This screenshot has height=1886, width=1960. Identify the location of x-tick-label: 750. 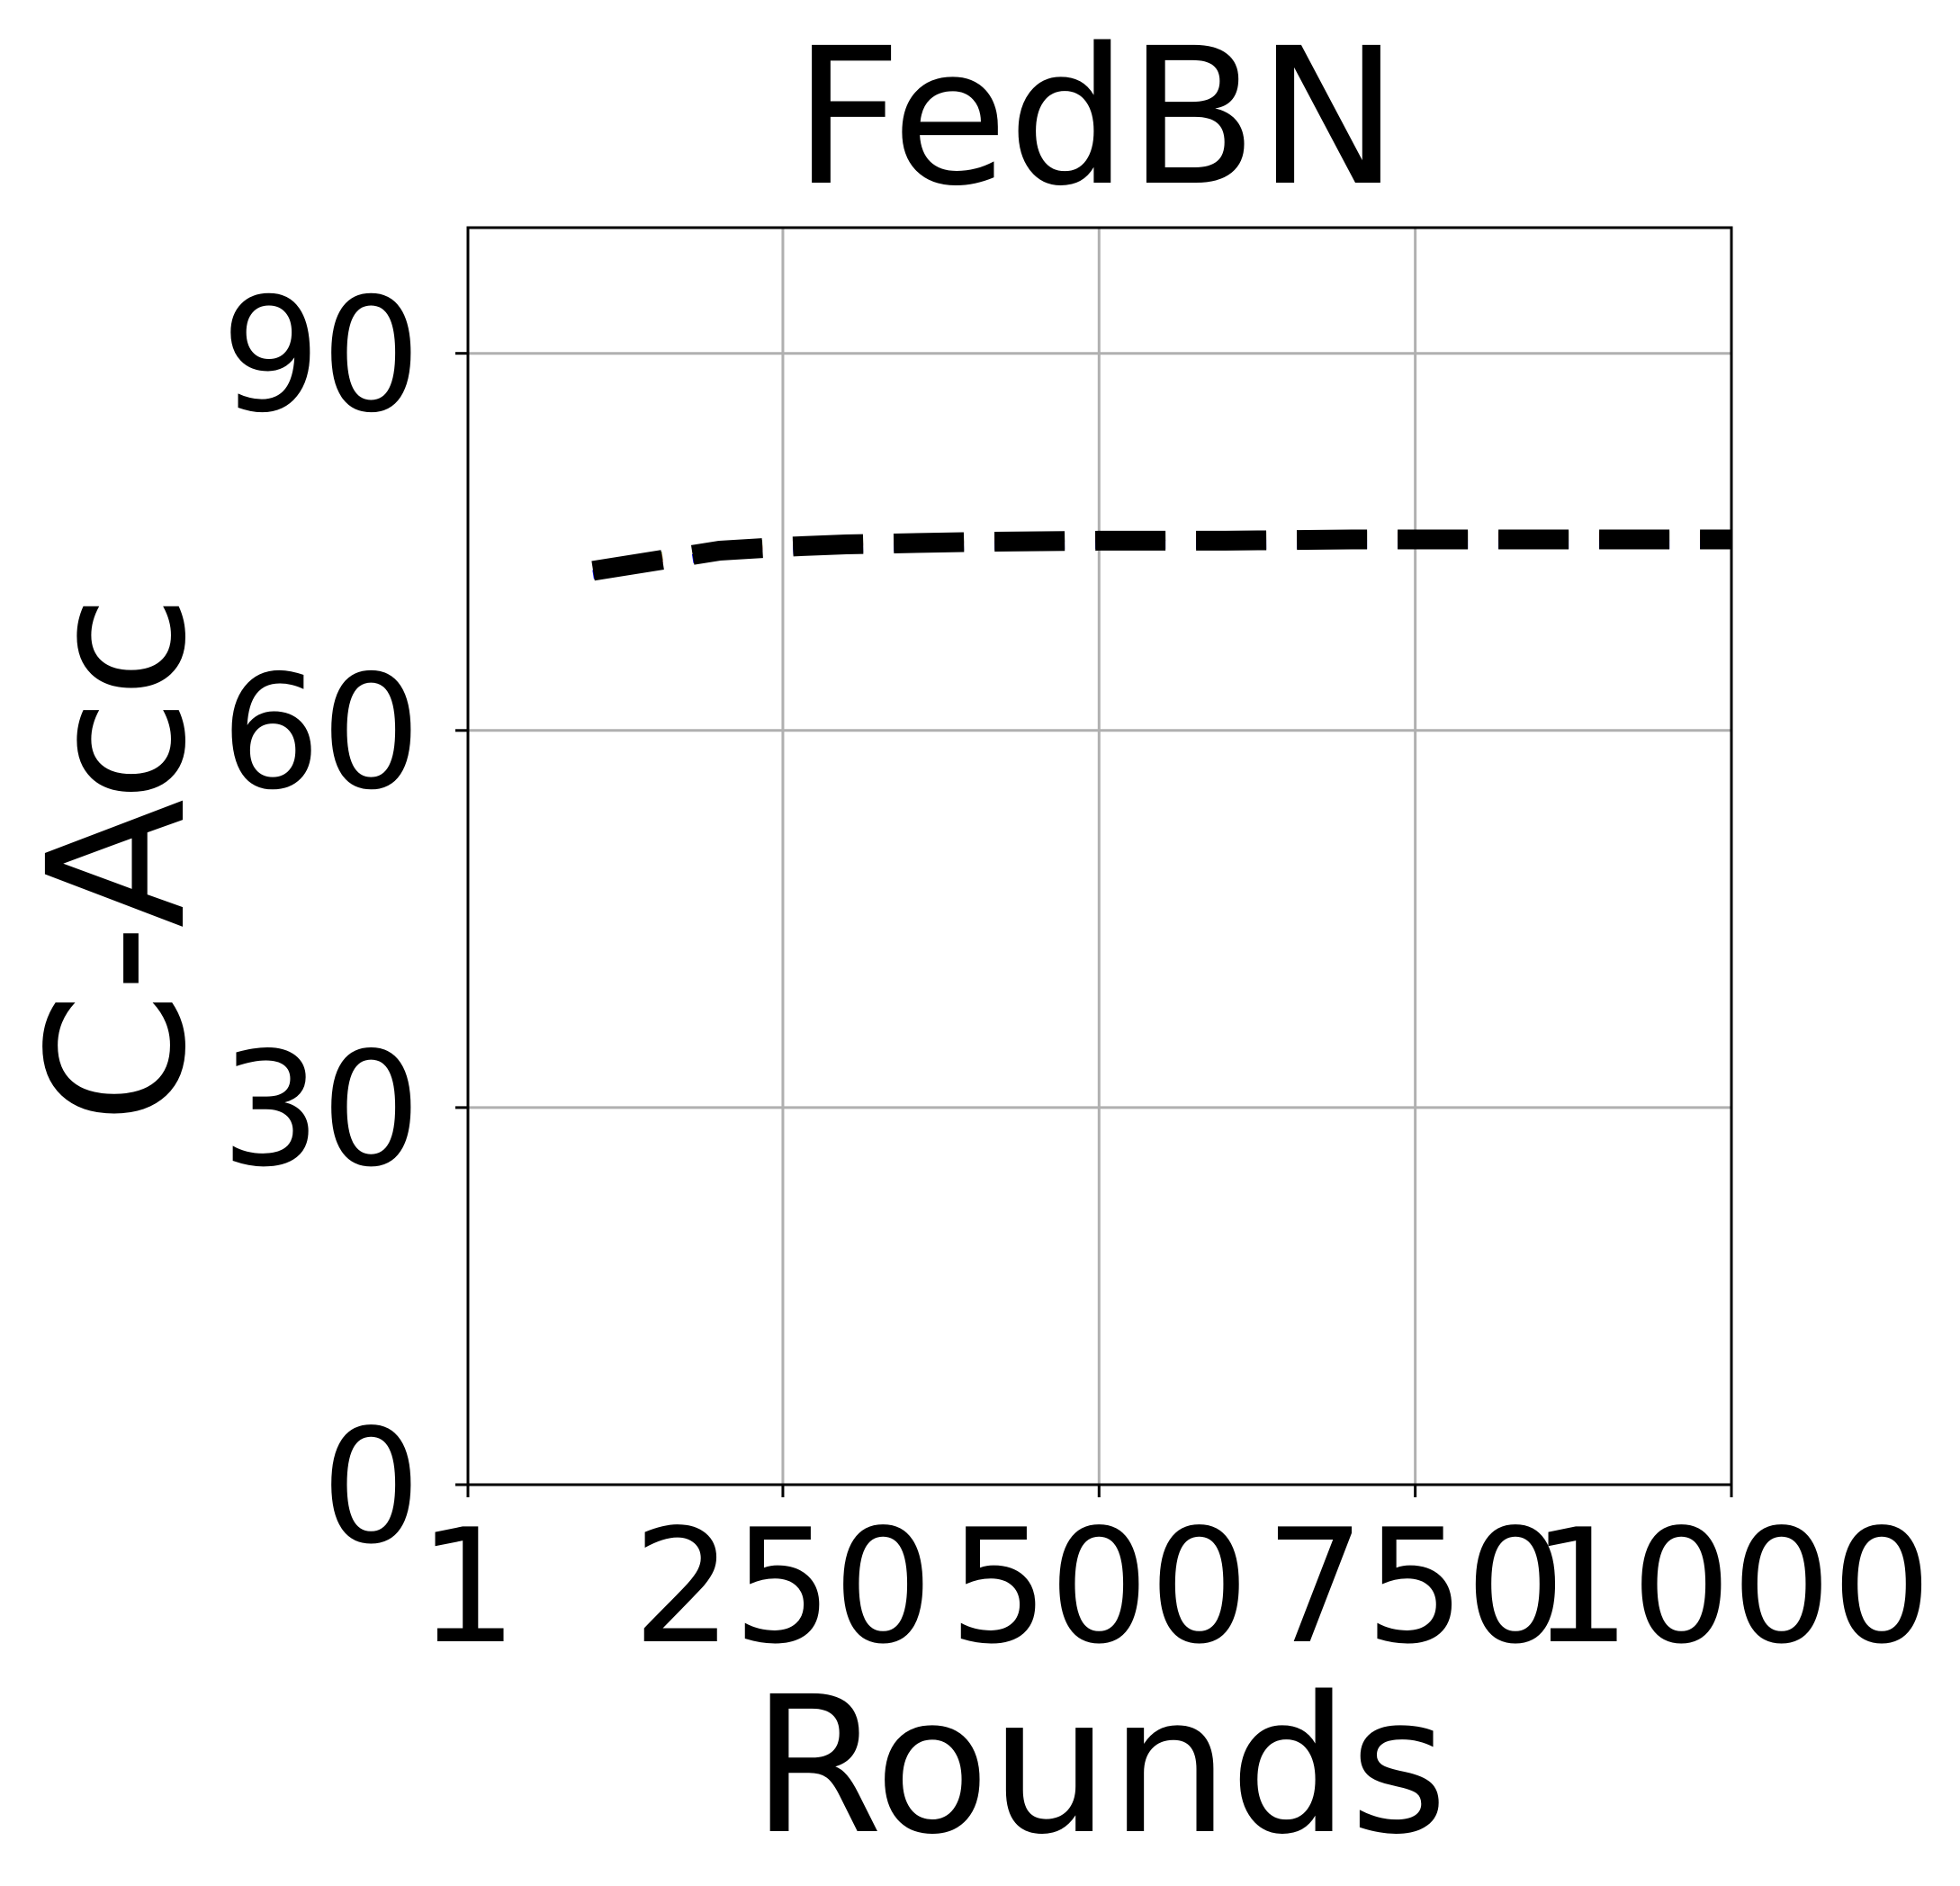
(1415, 1587).